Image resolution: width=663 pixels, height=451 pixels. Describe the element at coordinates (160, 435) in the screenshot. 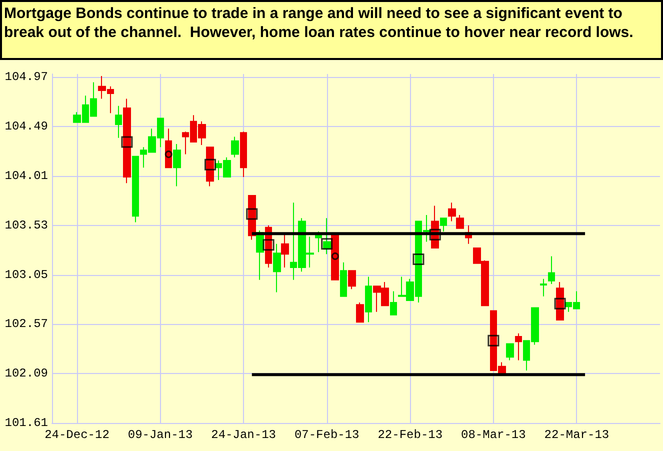

I see `x-tick-label: 09-Jan-13` at that location.